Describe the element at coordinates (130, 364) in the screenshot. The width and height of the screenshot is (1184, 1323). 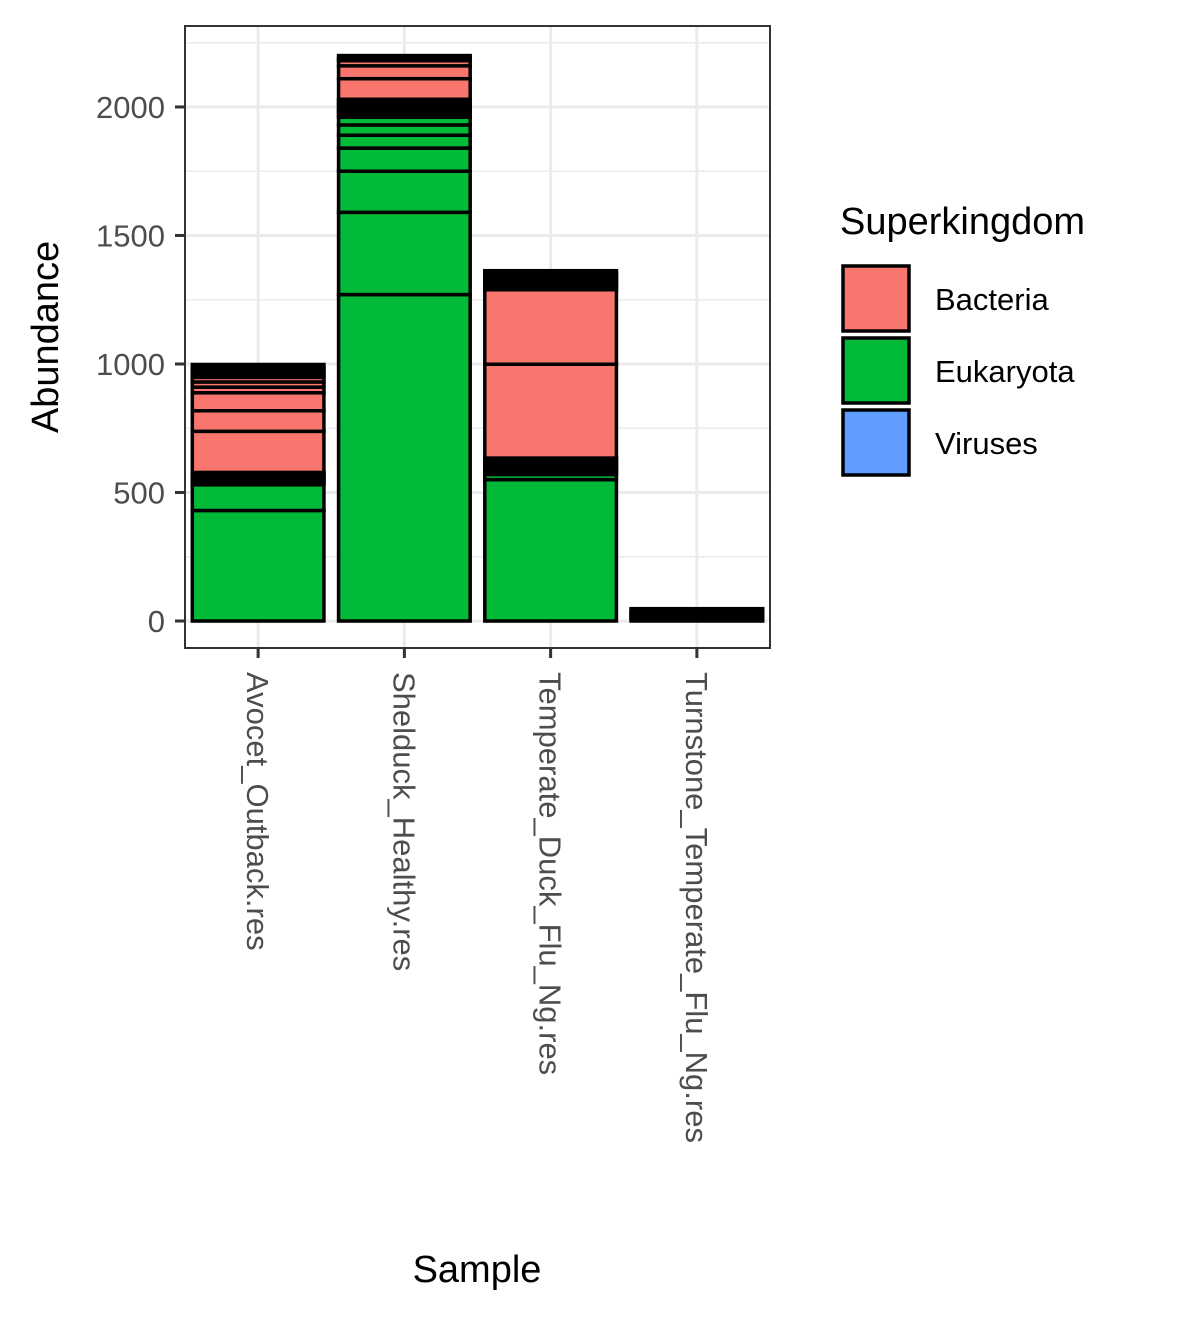
I see `y-tick-label: 1000` at that location.